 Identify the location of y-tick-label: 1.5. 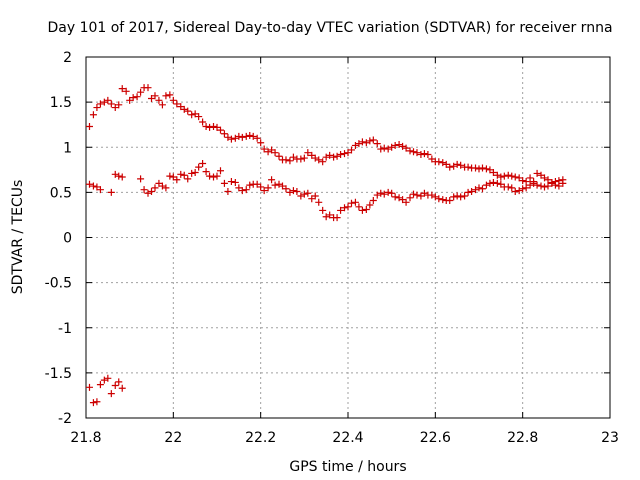
(61, 103).